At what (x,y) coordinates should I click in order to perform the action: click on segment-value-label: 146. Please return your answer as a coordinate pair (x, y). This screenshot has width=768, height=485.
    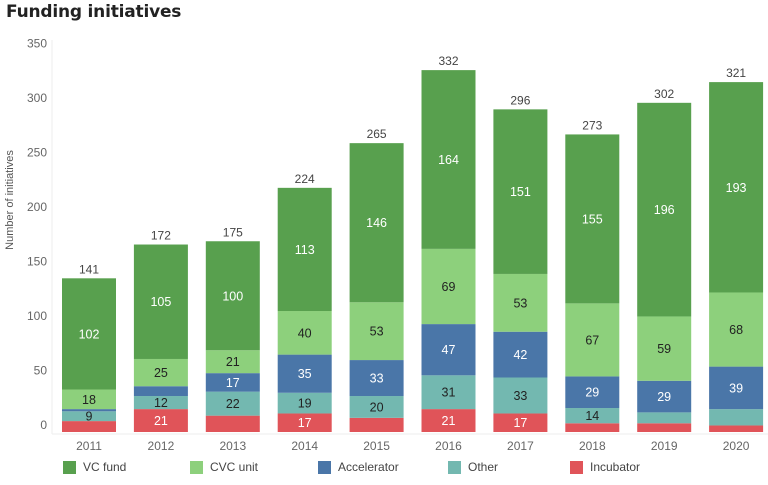
    Looking at the image, I should click on (376, 223).